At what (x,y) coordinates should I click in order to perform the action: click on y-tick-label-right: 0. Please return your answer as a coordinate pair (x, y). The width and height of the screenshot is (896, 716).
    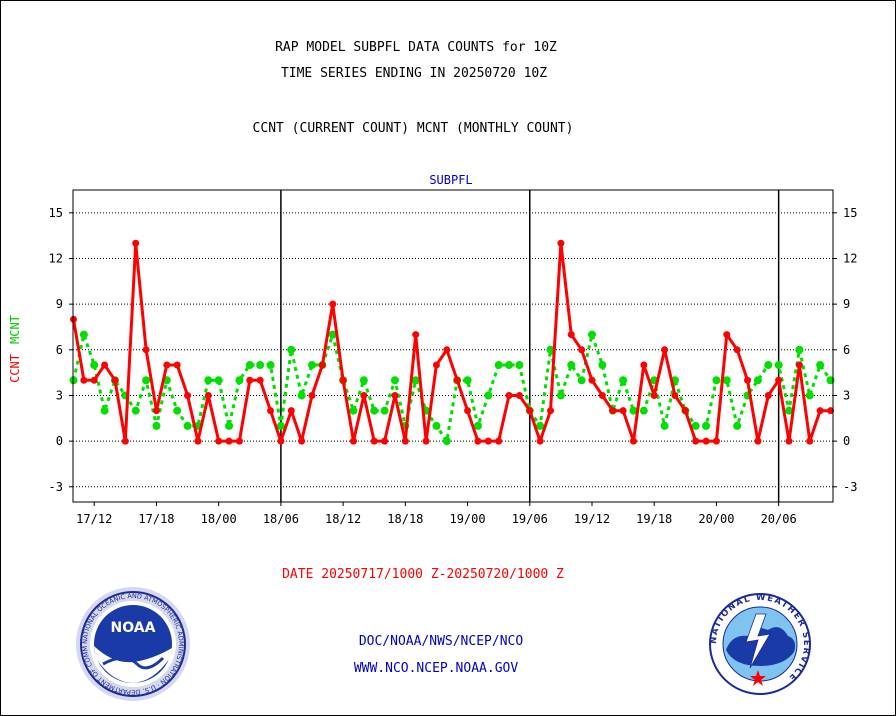
    Looking at the image, I should click on (846, 441).